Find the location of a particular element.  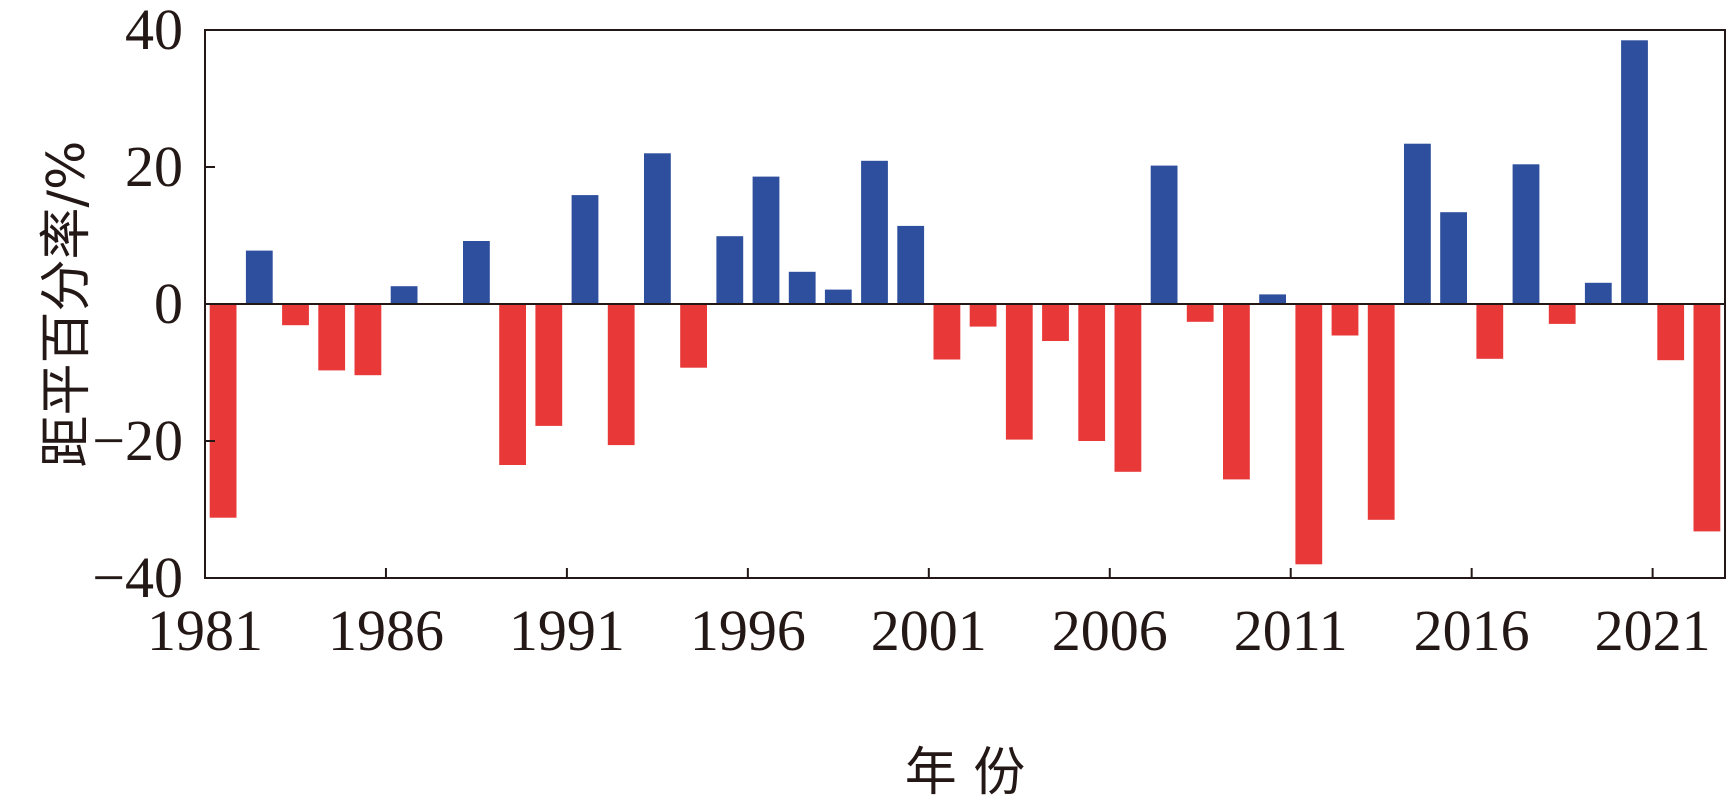

bar-1998 is located at coordinates (838, 296).